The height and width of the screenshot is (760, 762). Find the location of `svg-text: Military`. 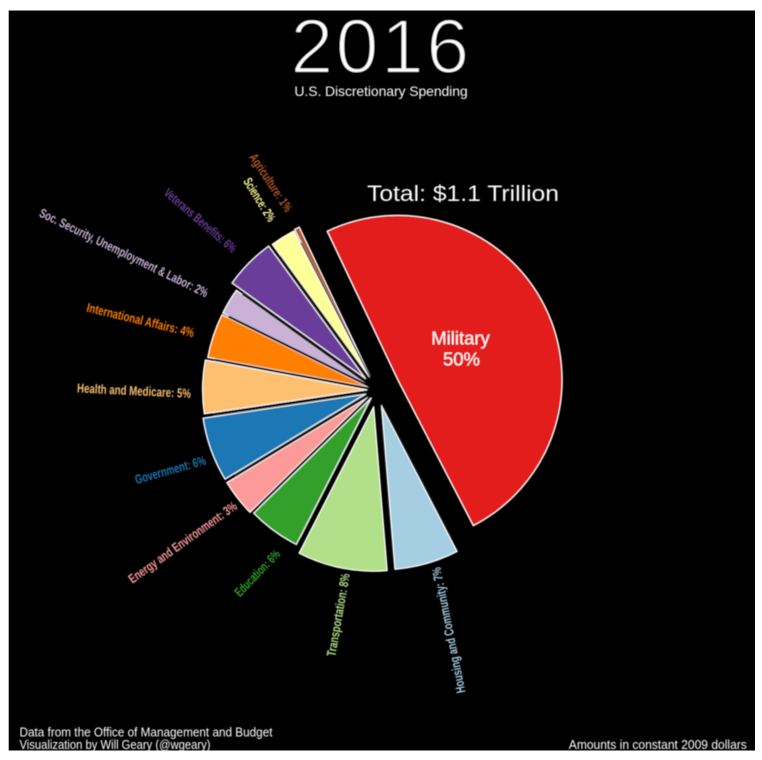

svg-text: Military is located at coordinates (460, 338).